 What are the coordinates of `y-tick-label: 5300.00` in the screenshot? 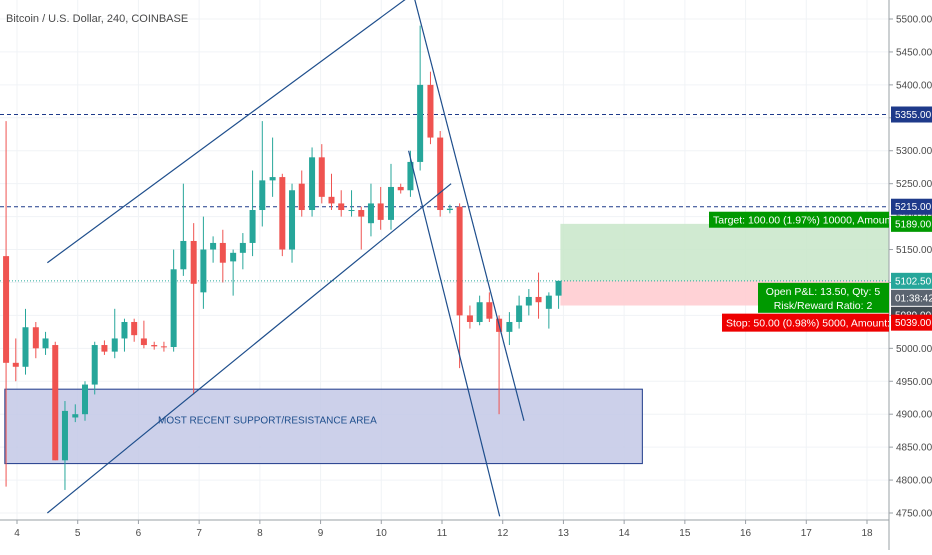 It's located at (914, 151).